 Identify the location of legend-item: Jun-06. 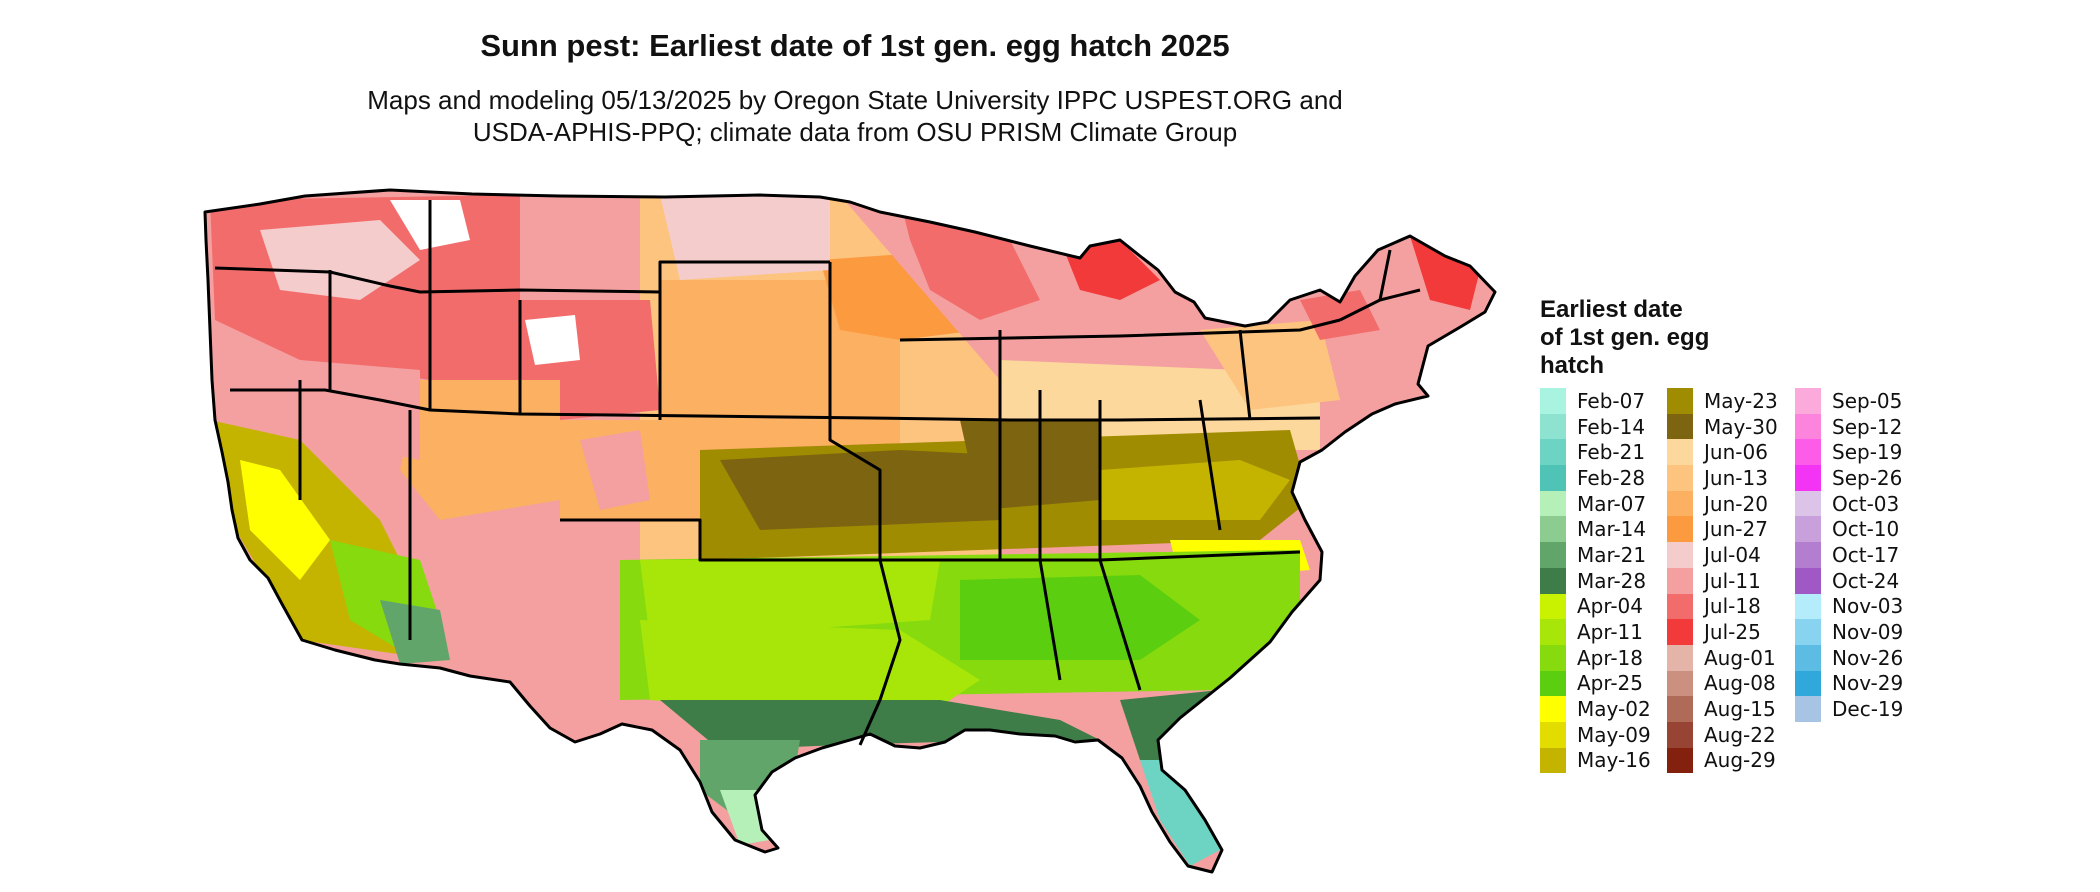
(1722, 452).